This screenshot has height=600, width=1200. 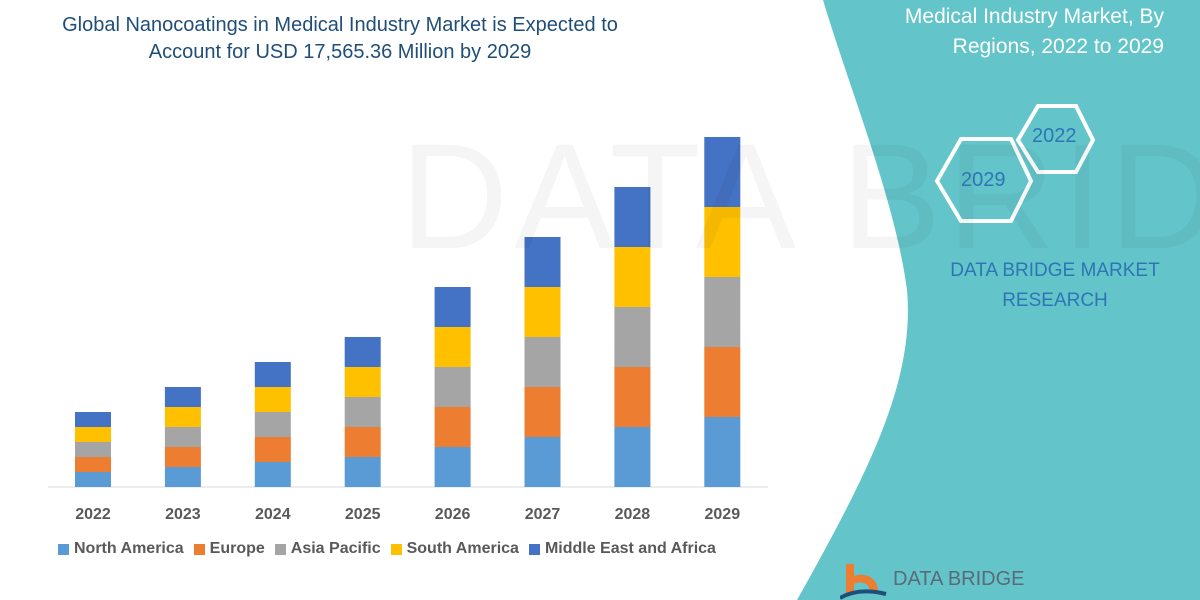 I want to click on x-tick-label: 2023, so click(x=183, y=514).